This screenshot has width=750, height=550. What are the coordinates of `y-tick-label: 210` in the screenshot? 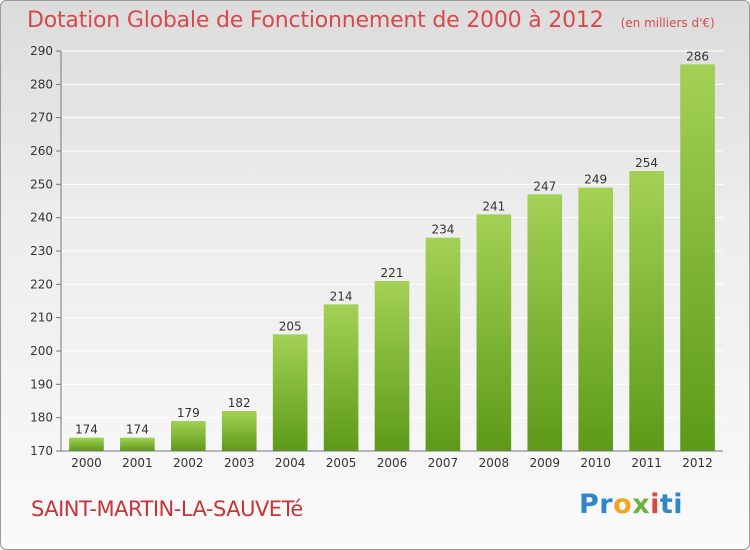 It's located at (41, 318).